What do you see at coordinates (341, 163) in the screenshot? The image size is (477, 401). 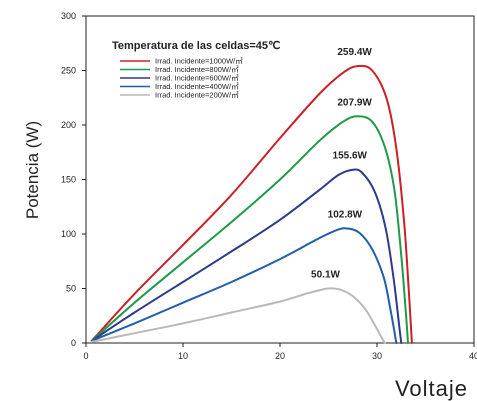 I see `peak-labels: 259.4W 207.9W 155.6W 102.8W 50.1W` at bounding box center [341, 163].